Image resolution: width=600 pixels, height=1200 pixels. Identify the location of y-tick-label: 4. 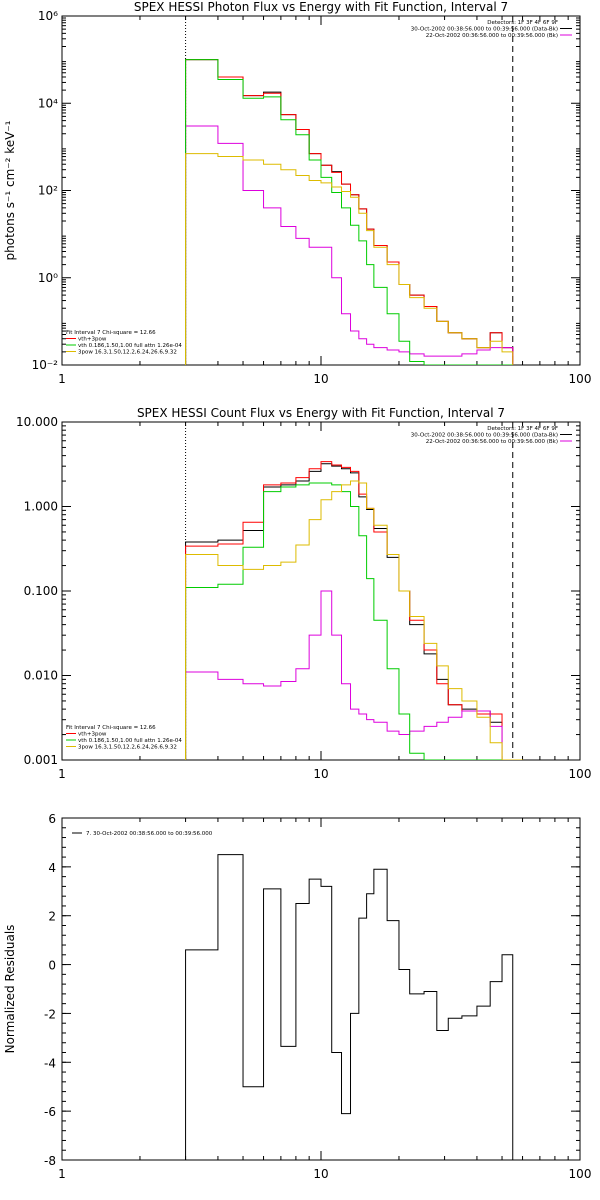
(52, 868).